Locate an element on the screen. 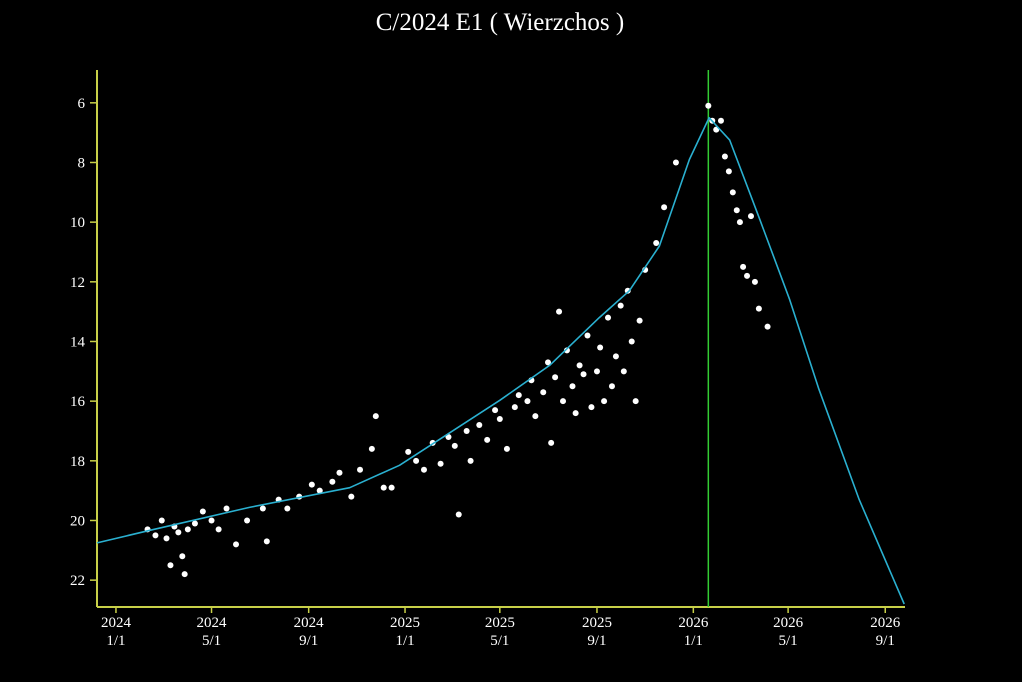 The height and width of the screenshot is (682, 1022). x-tick-label: 2024 9/1 is located at coordinates (309, 632).